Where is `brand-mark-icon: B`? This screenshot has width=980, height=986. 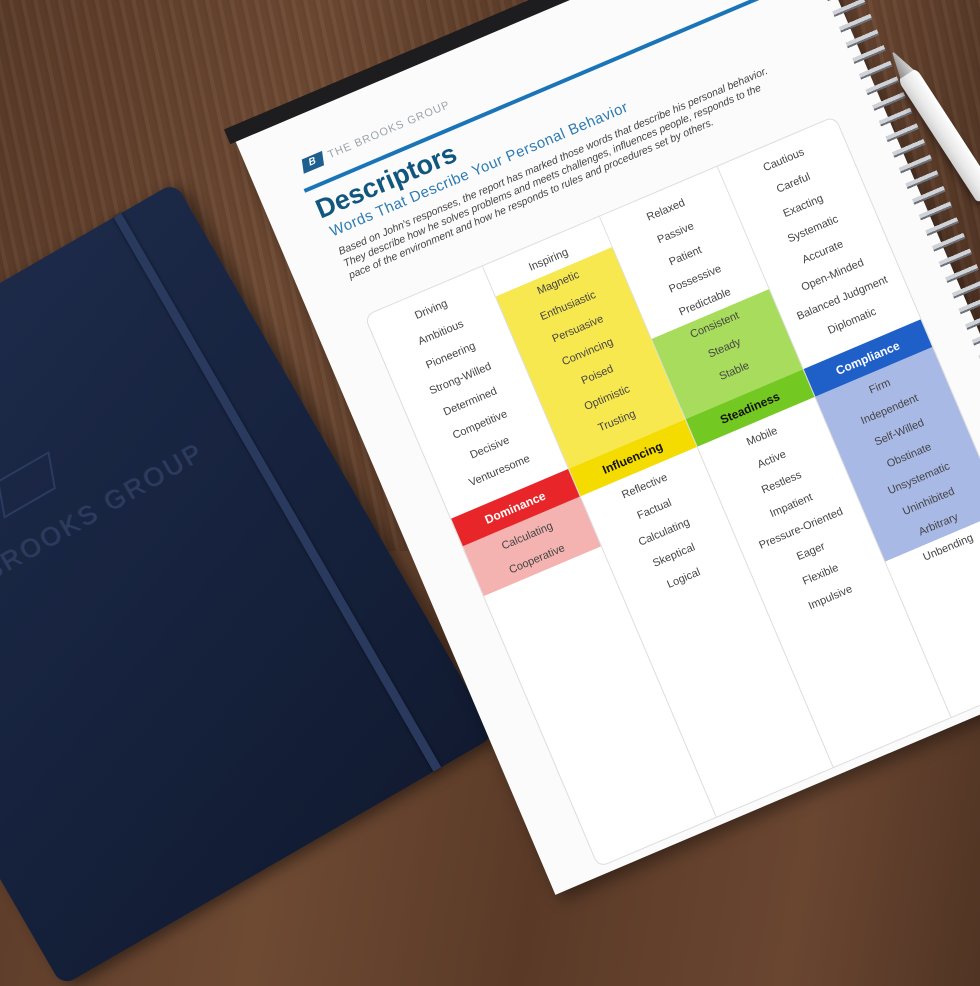
brand-mark-icon: B is located at coordinates (313, 162).